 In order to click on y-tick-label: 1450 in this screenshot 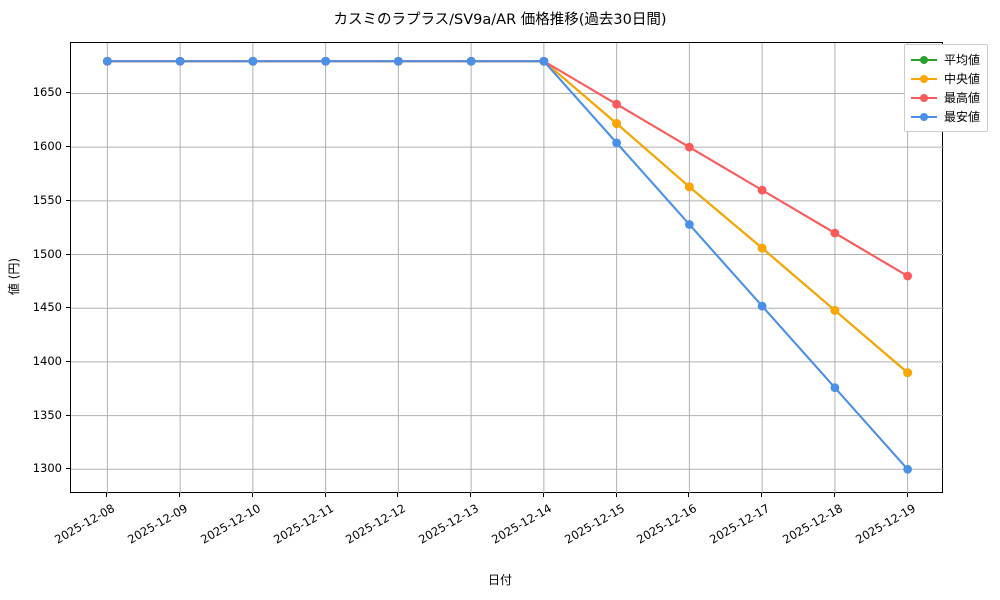, I will do `click(47, 307)`.